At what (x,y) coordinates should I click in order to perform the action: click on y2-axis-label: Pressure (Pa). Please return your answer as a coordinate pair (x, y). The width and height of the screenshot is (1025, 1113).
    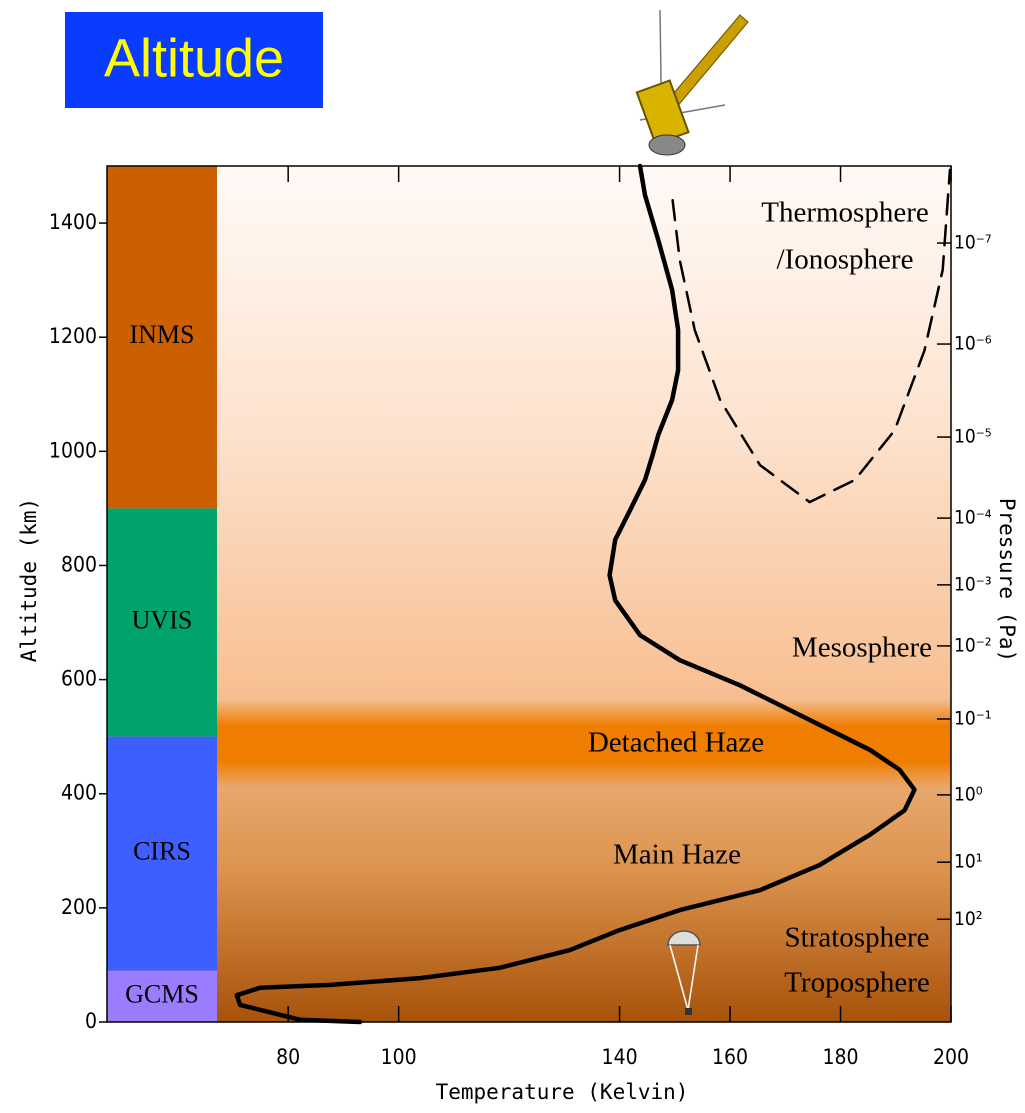
    Looking at the image, I should click on (1007, 580).